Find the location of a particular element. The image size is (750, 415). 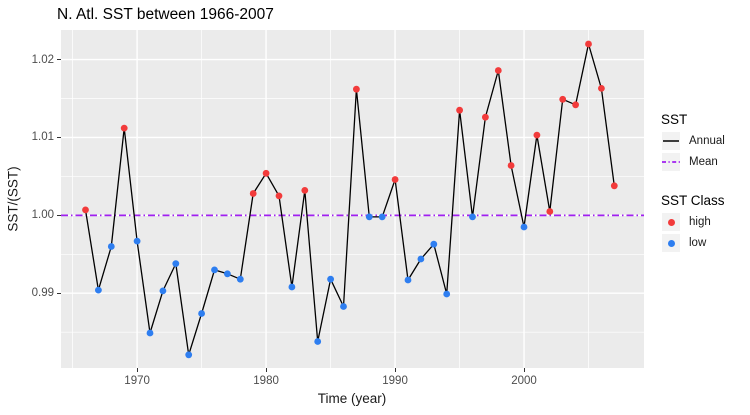

legend-label-annual: Annual is located at coordinates (707, 141).